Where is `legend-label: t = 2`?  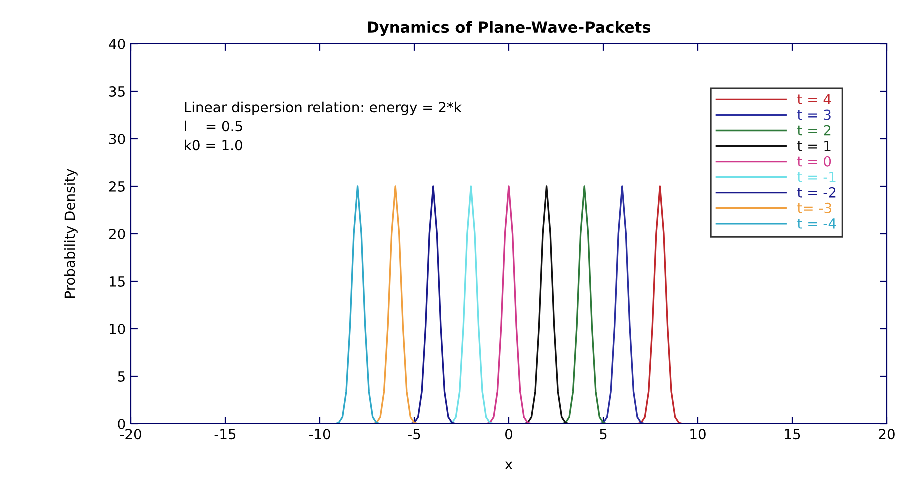
legend-label: t = 2 is located at coordinates (814, 130).